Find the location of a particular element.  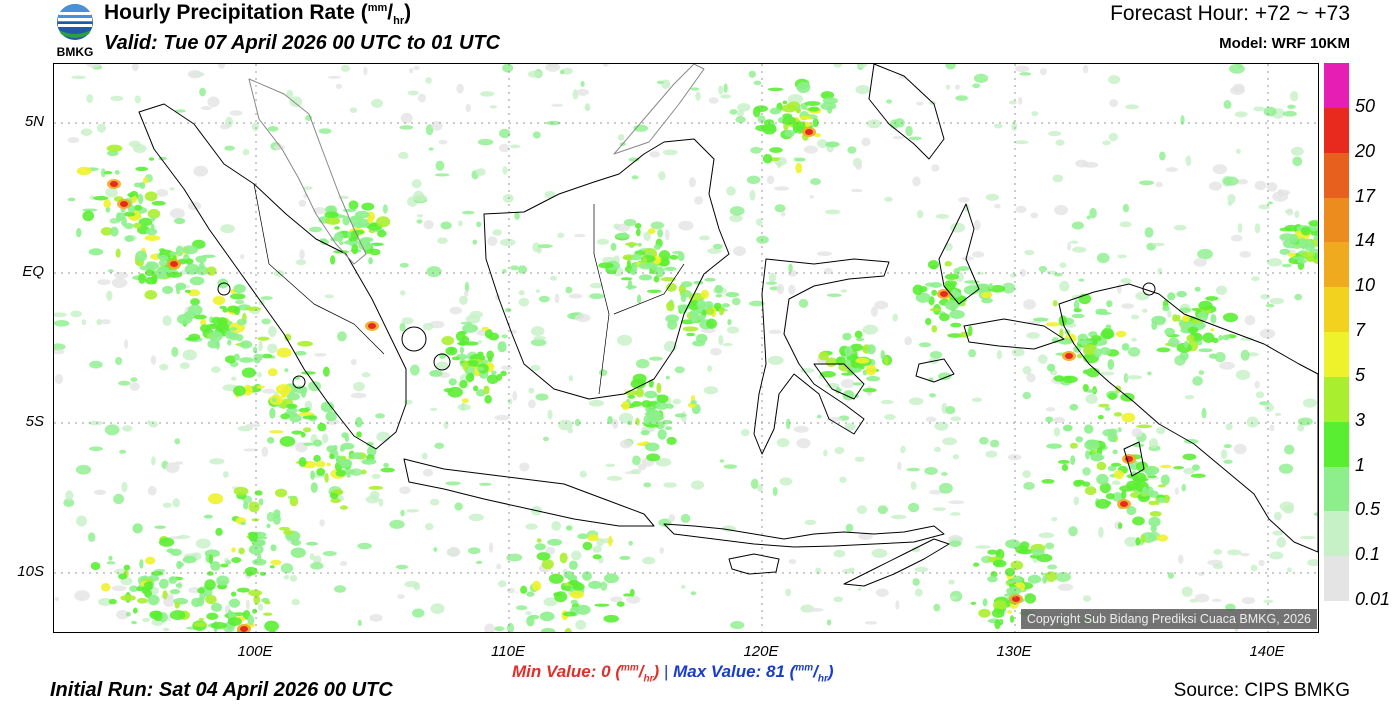

initial-run: Initial Run: Sat 04 April 2026 00 UTC is located at coordinates (221, 690).